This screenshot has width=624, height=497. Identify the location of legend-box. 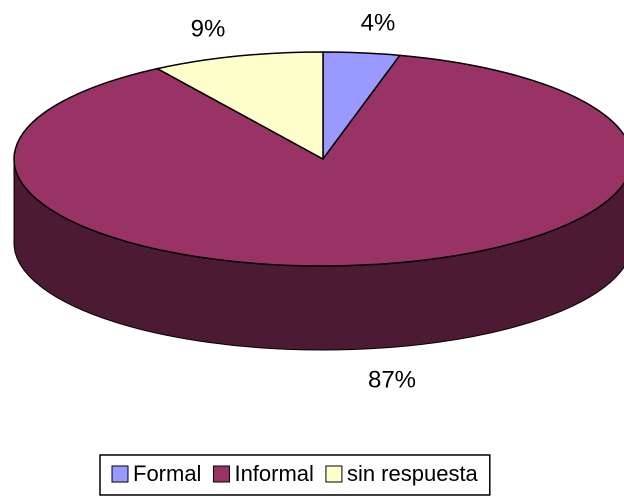
(295, 475).